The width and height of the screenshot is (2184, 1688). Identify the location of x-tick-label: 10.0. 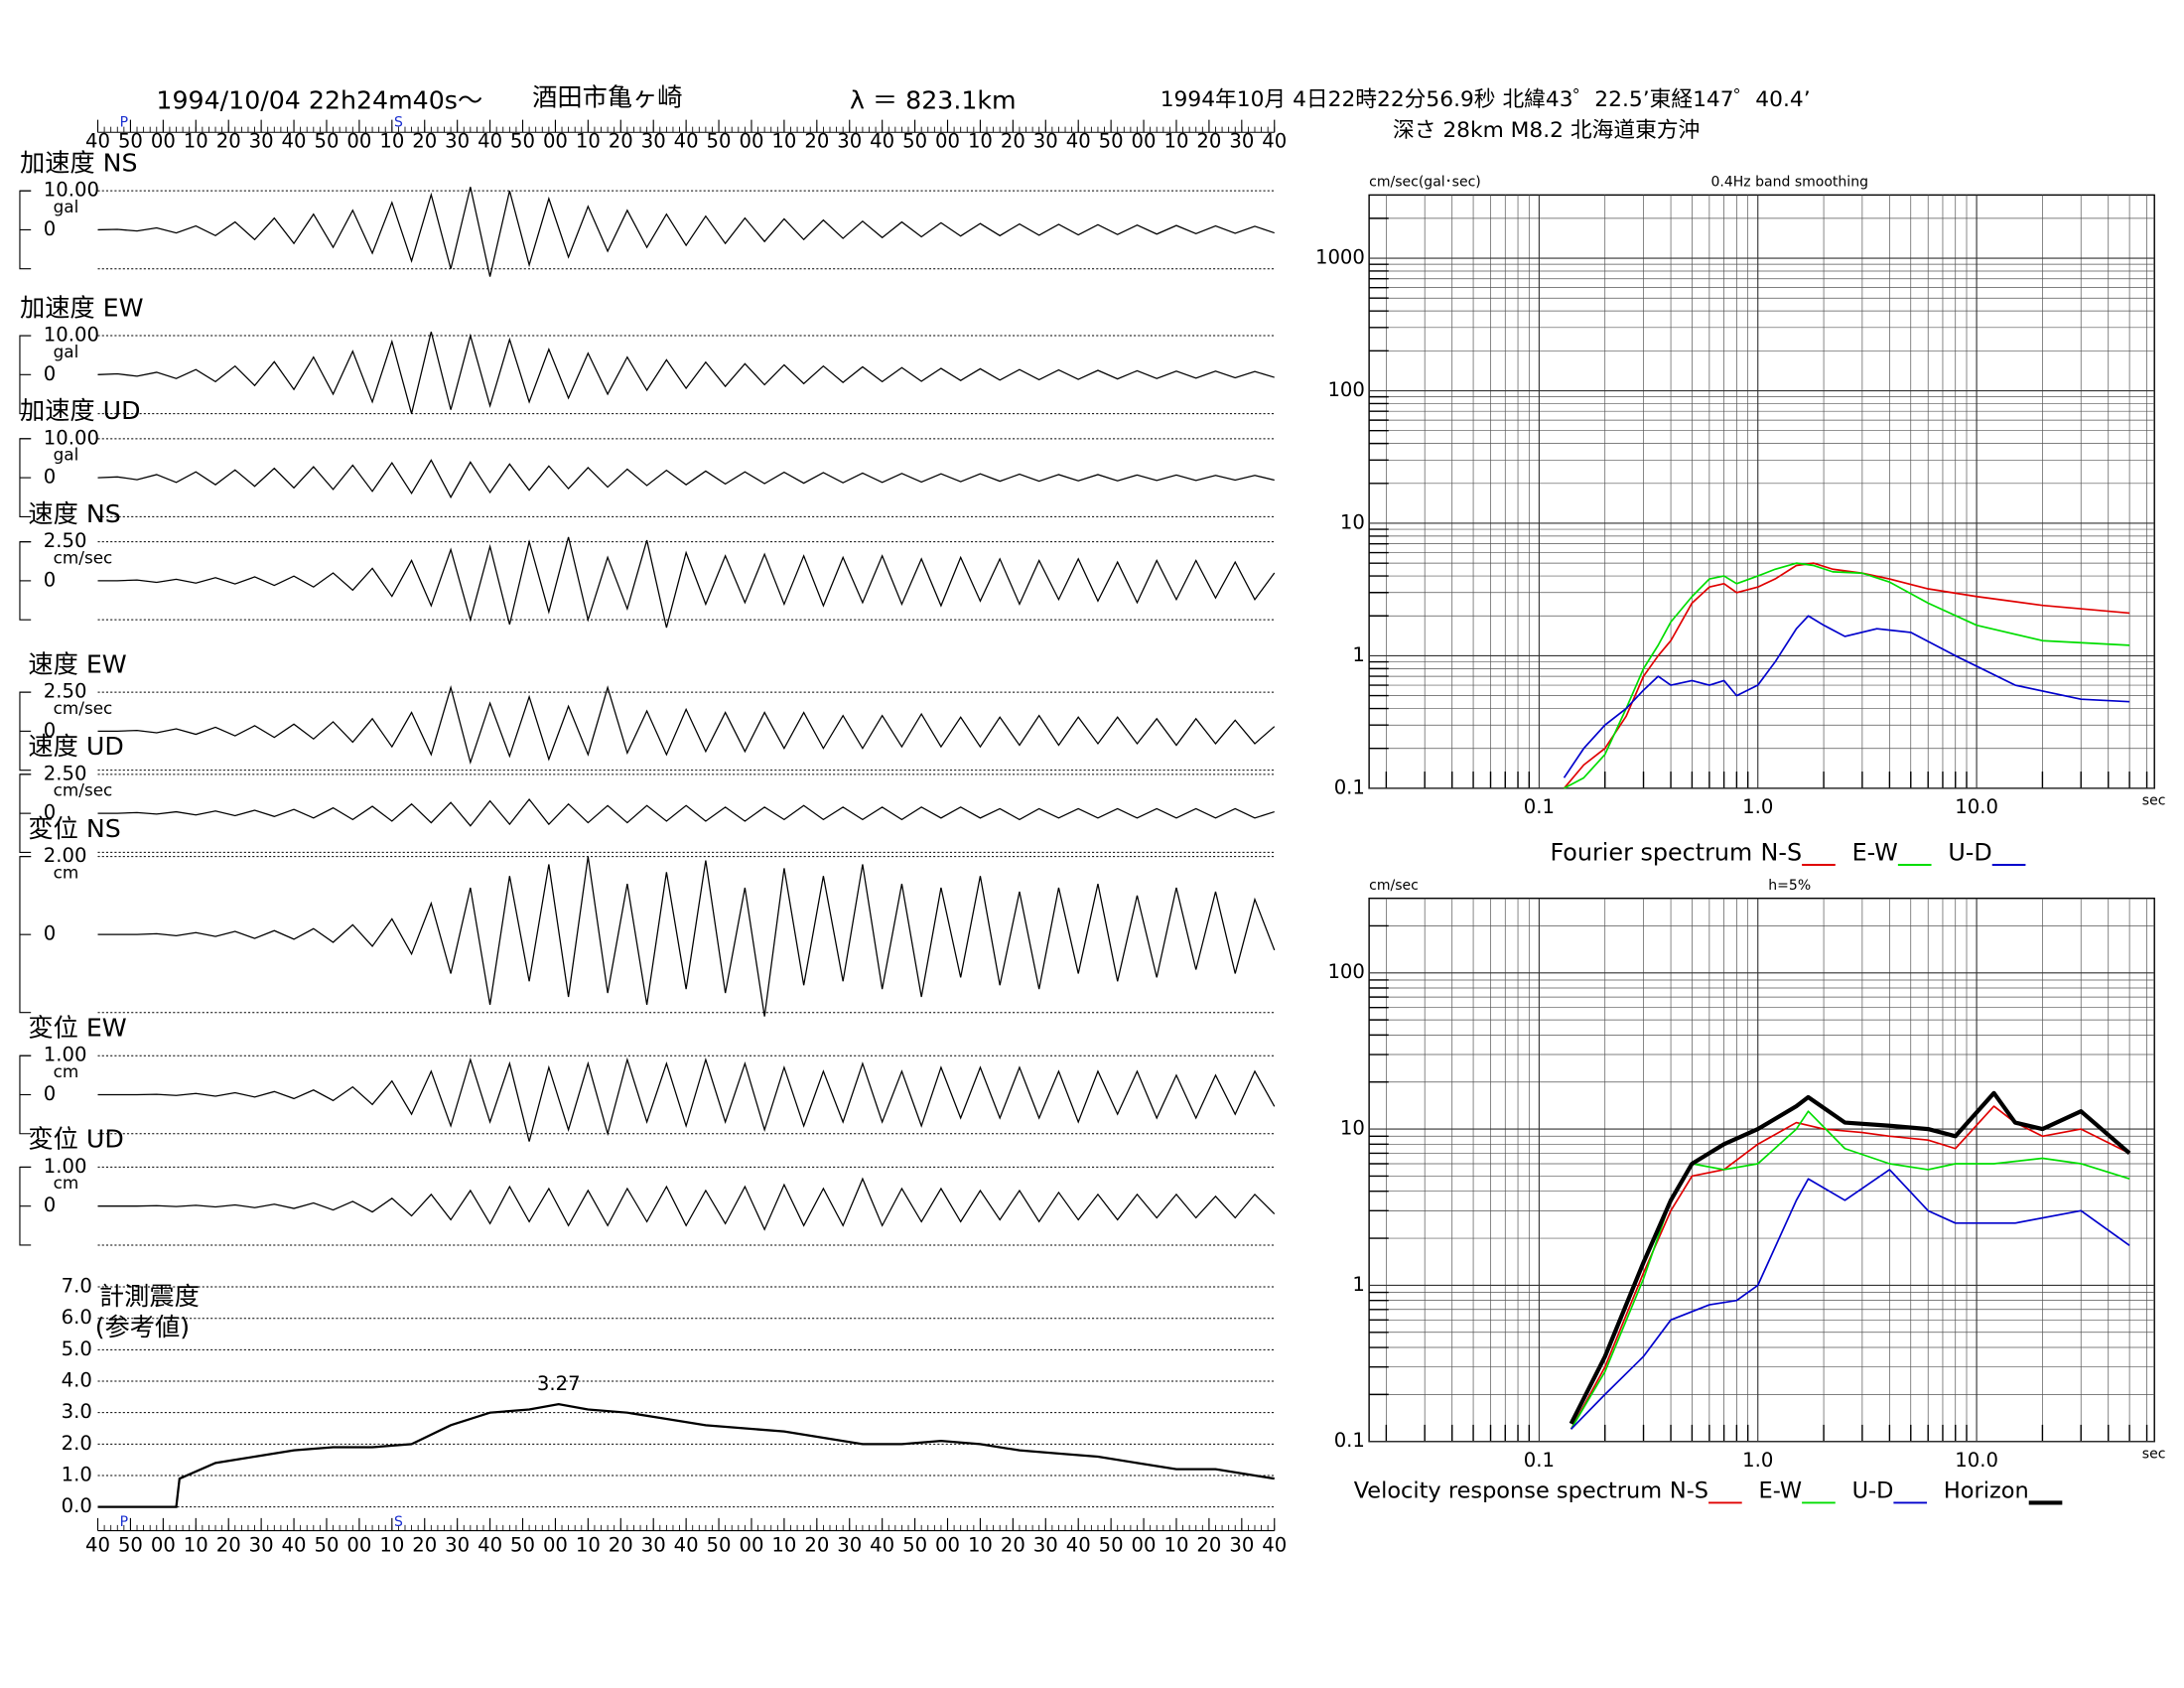
(1976, 1460).